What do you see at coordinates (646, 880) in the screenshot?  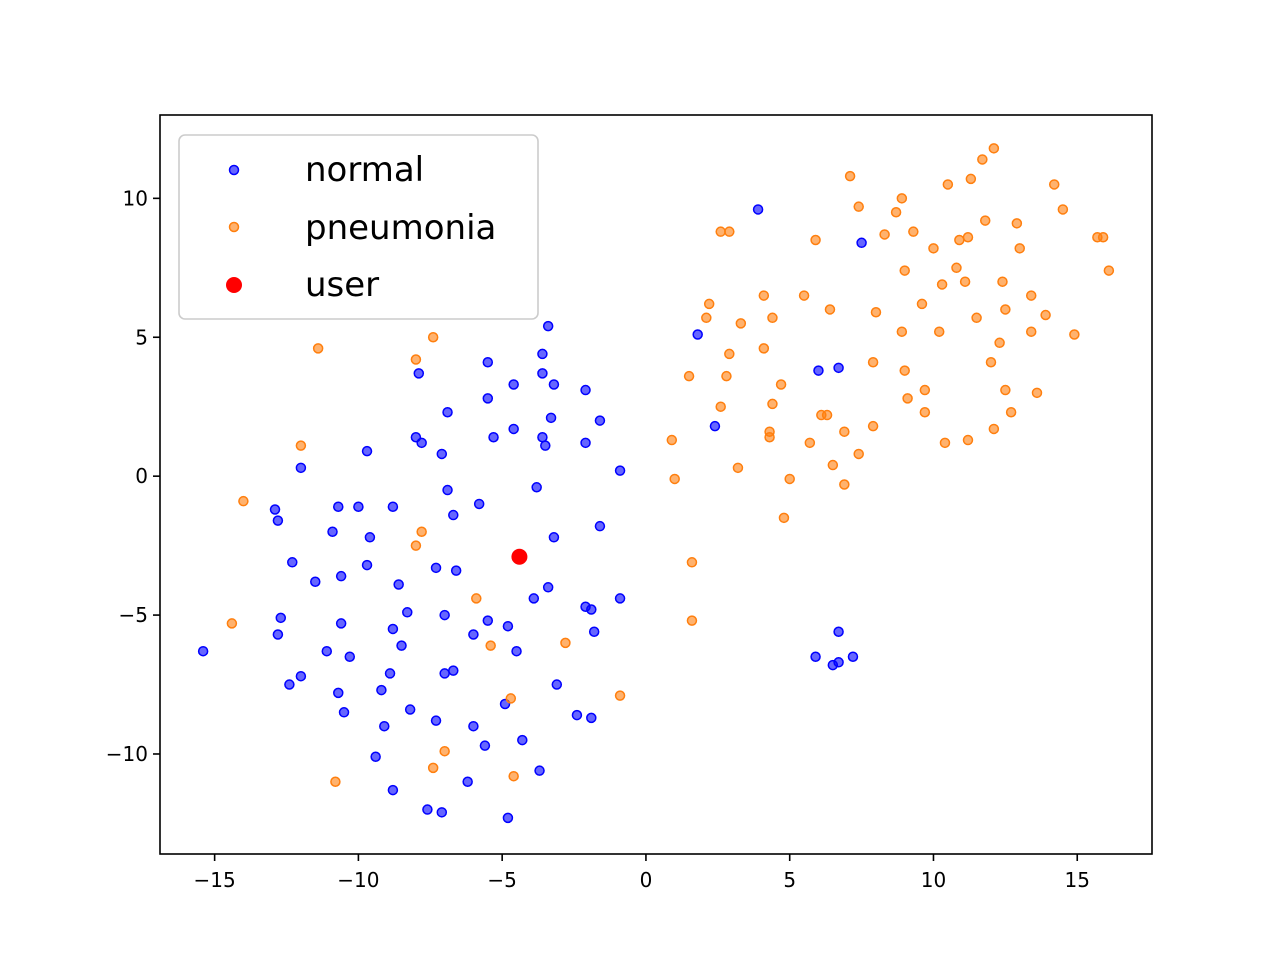 I see `x-tick-label: 0` at bounding box center [646, 880].